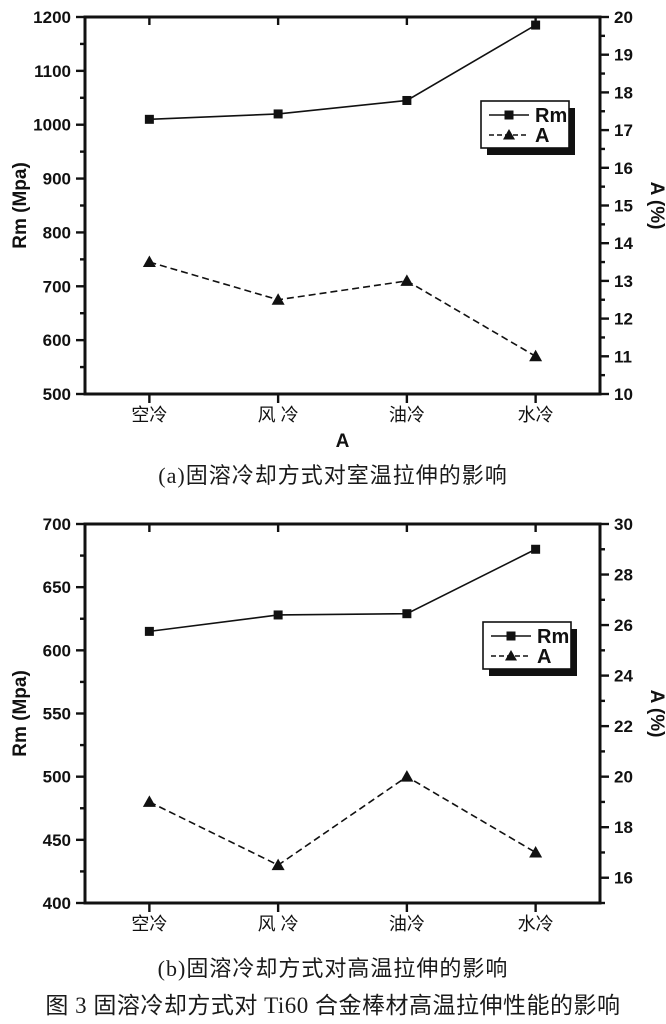  I want to click on right-tick-label: 19, so click(623, 55).